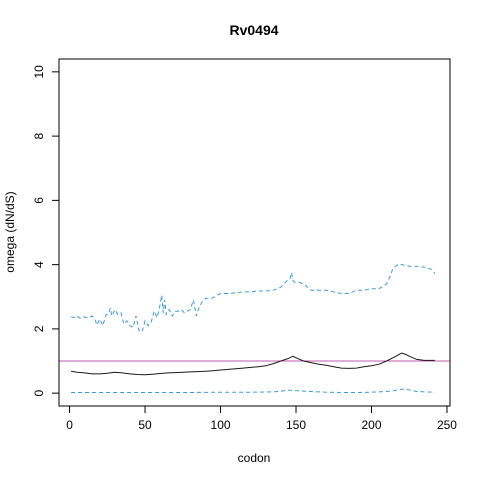 The image size is (480, 480). I want to click on y-tick-label: 4, so click(39, 264).